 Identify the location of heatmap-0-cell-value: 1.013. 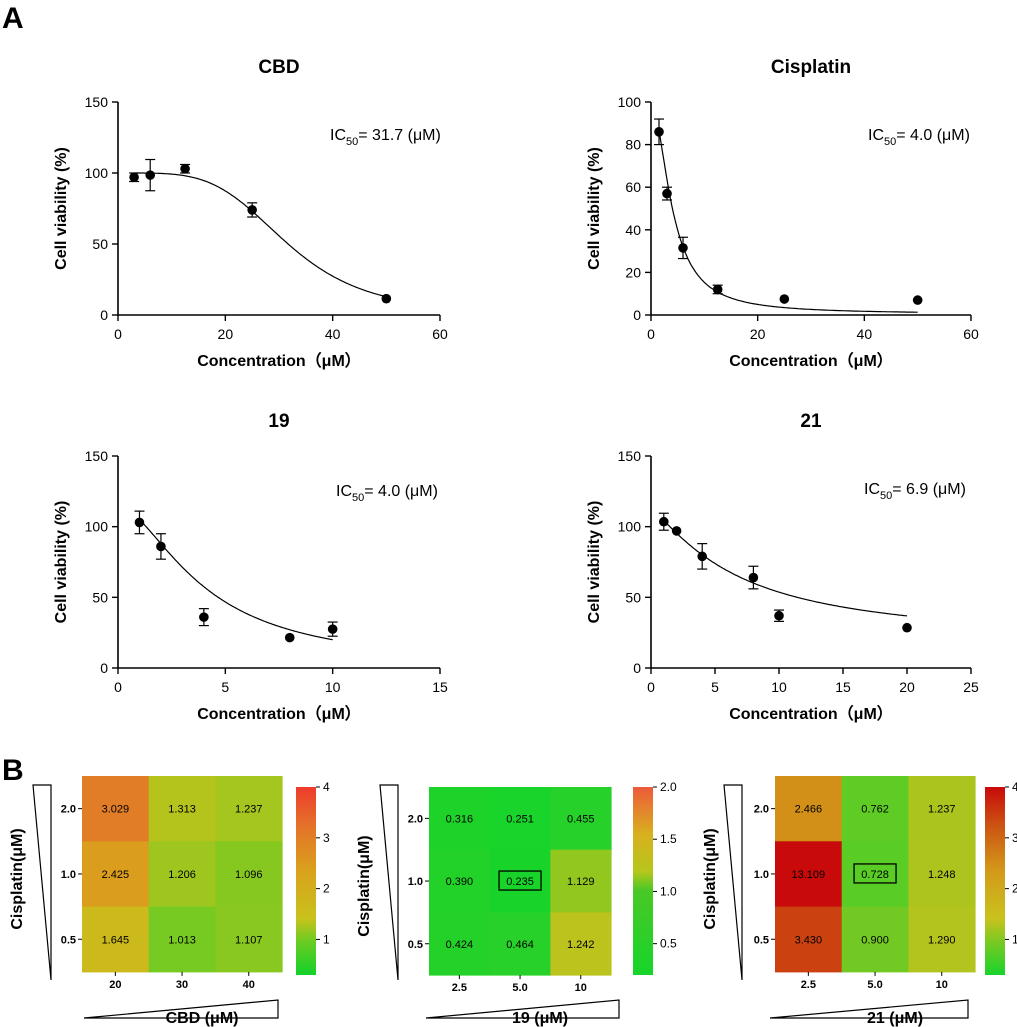
(182, 940).